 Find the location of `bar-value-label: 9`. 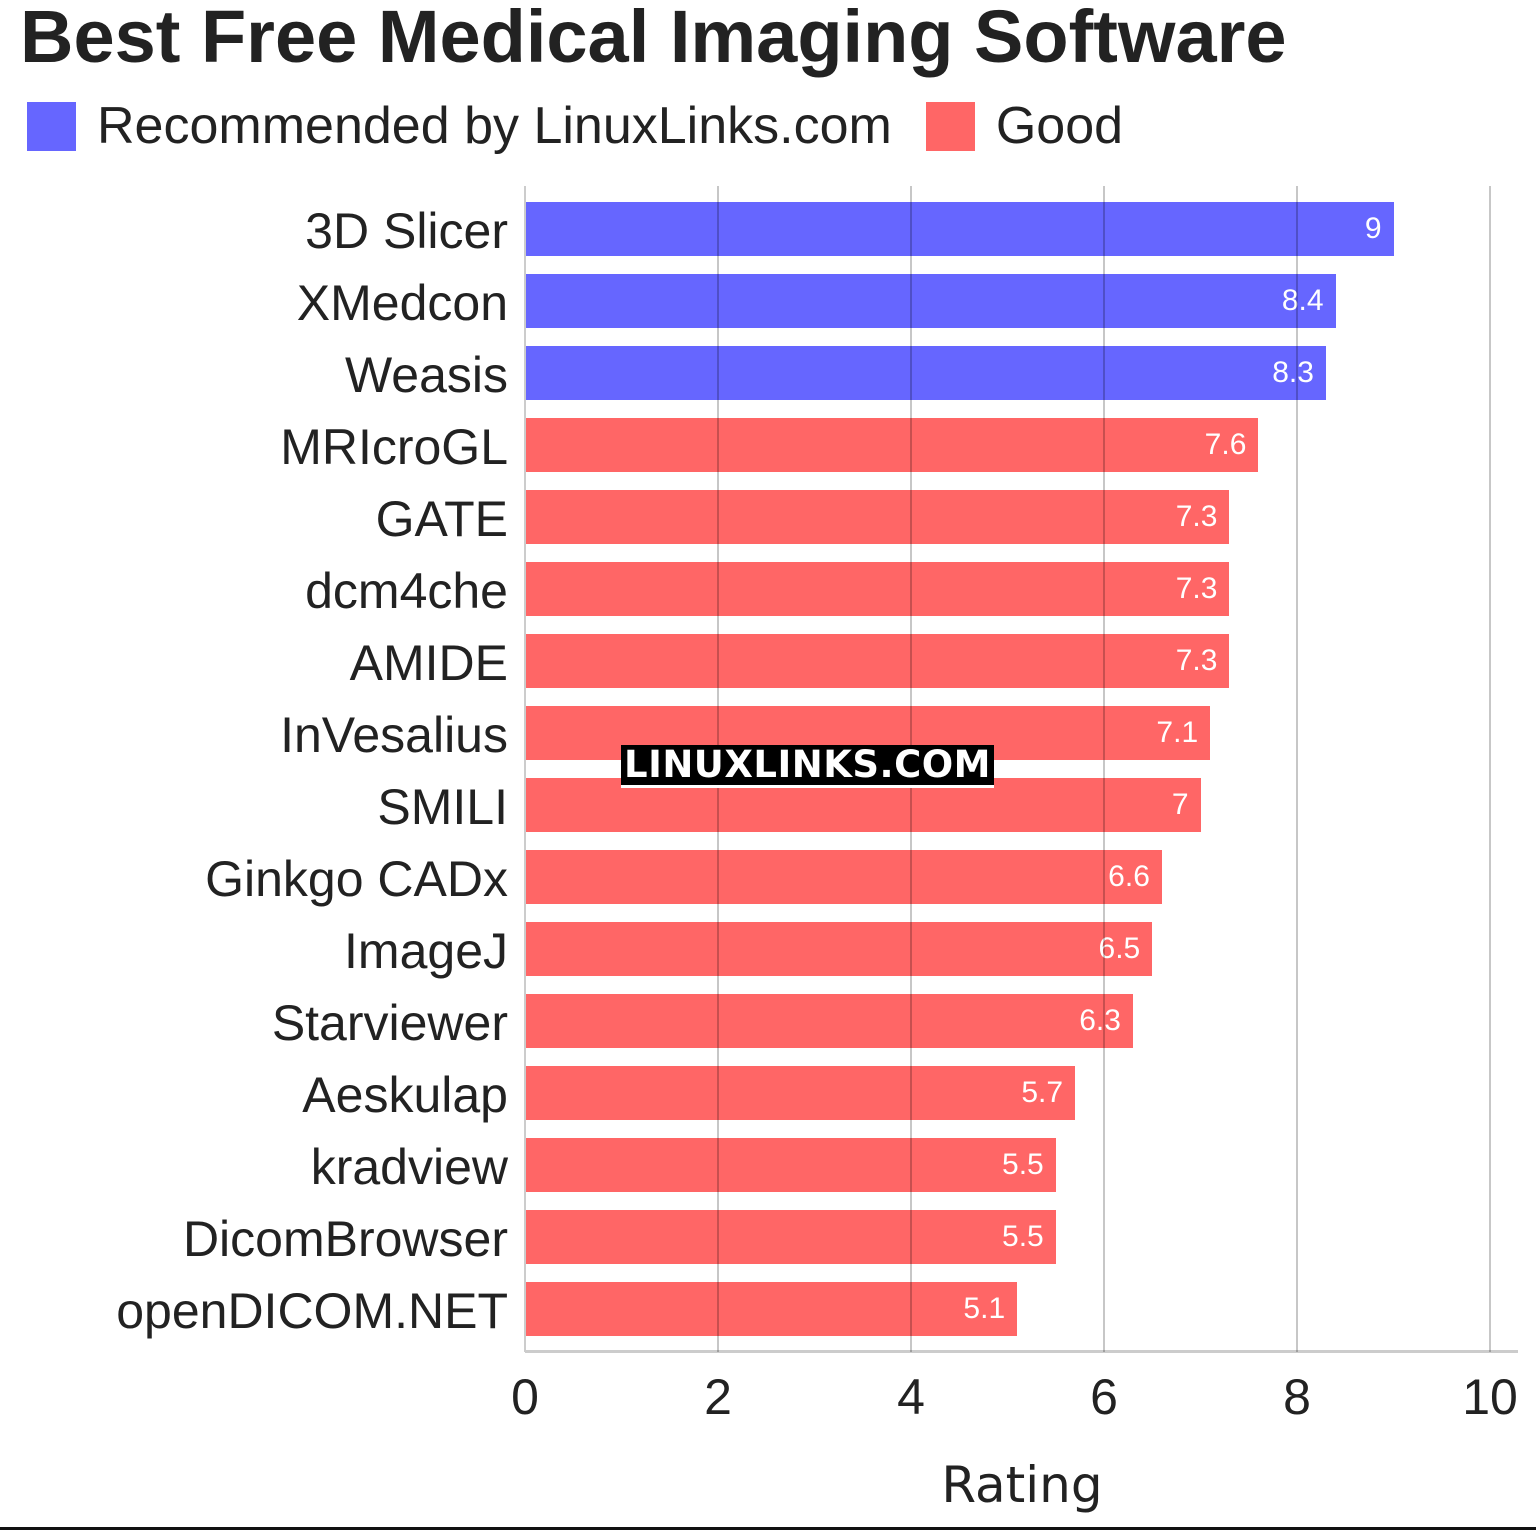

bar-value-label: 9 is located at coordinates (1373, 228).